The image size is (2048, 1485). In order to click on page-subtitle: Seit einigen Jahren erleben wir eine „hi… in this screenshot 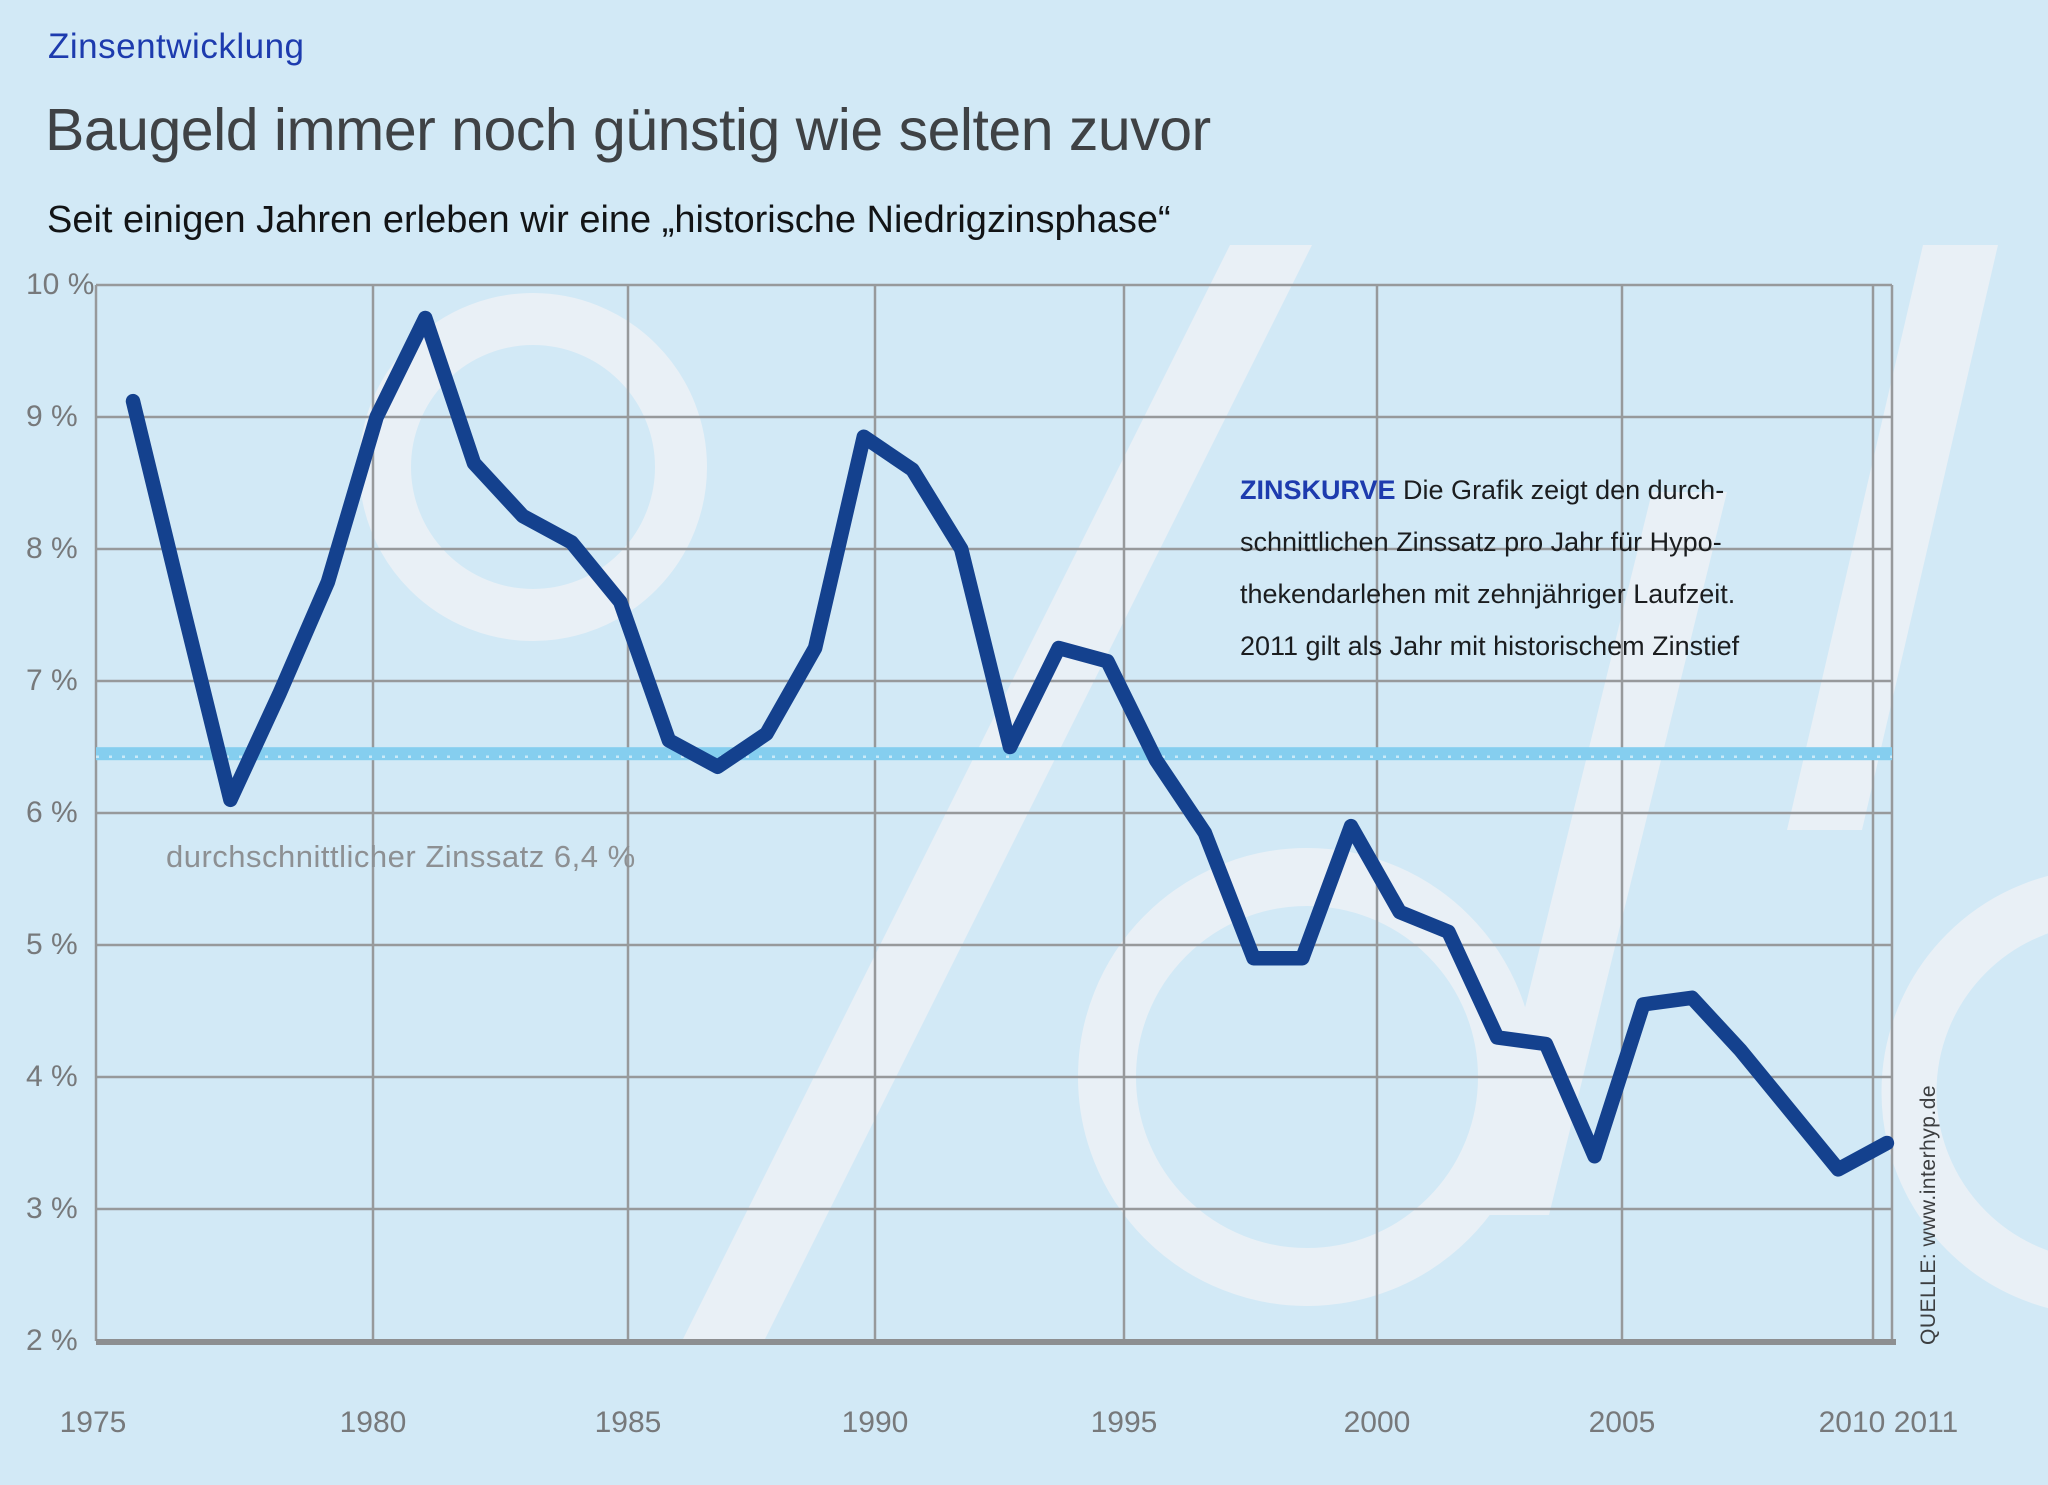, I will do `click(609, 220)`.